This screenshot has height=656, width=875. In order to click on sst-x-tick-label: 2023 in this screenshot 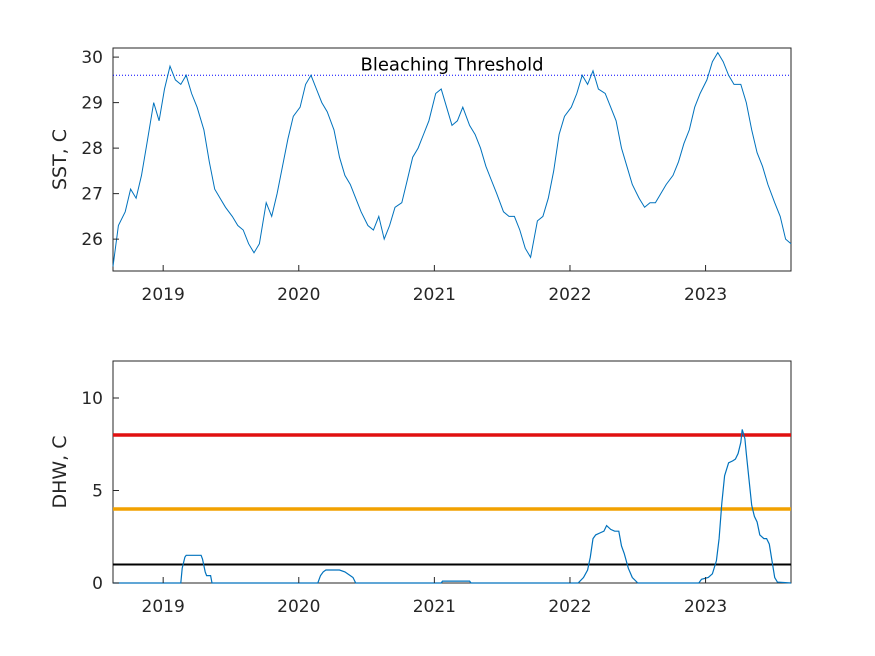, I will do `click(705, 295)`.